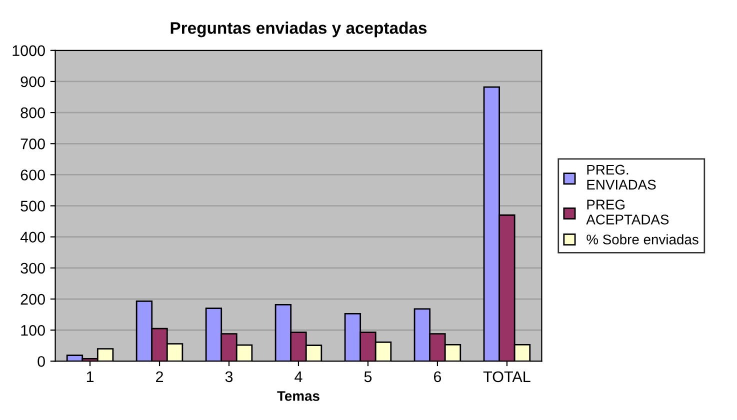  What do you see at coordinates (298, 30) in the screenshot?
I see `chart-title: Preguntas enviadas y aceptadas` at bounding box center [298, 30].